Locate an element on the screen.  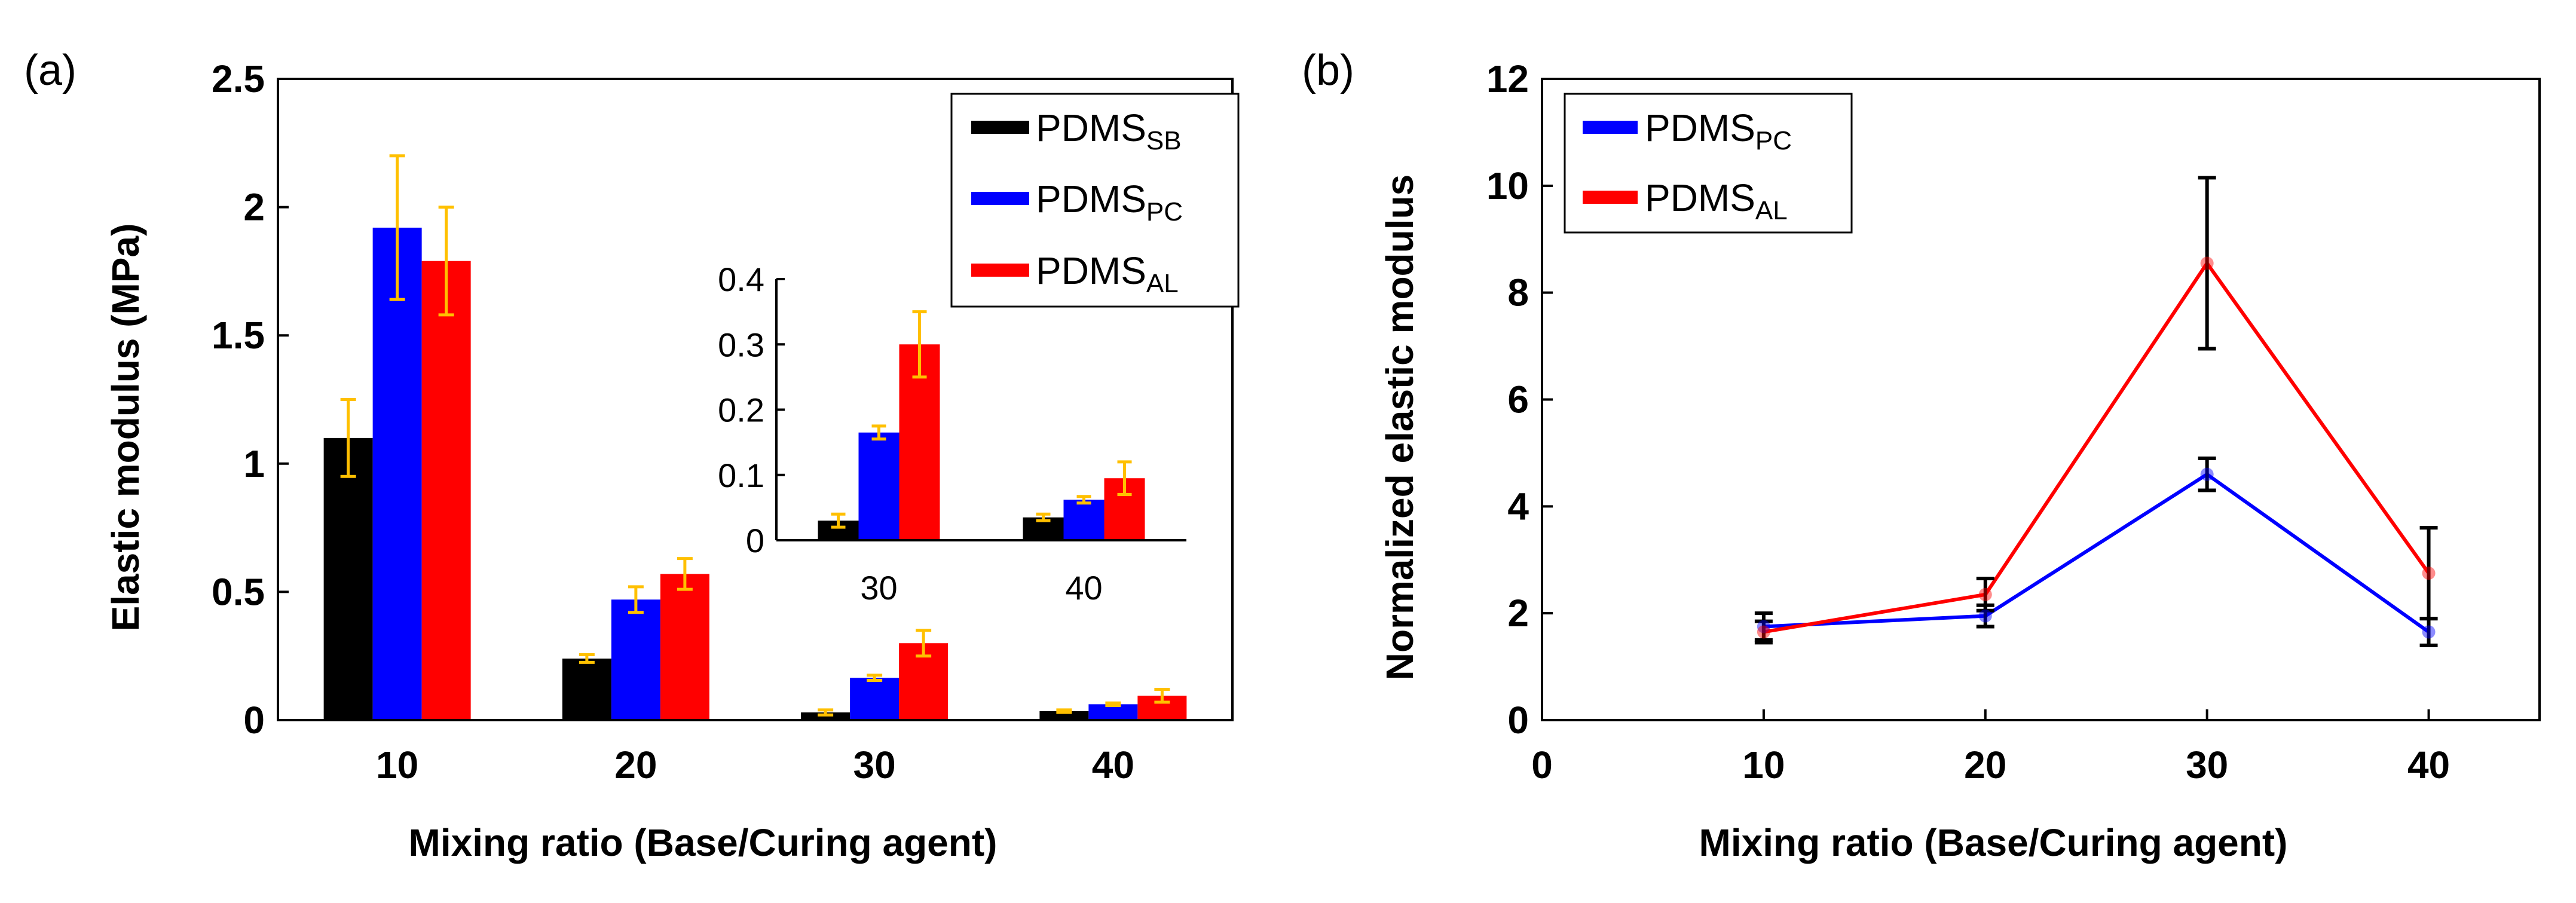
a-ytick-label-1: 0.5 is located at coordinates (238, 591).